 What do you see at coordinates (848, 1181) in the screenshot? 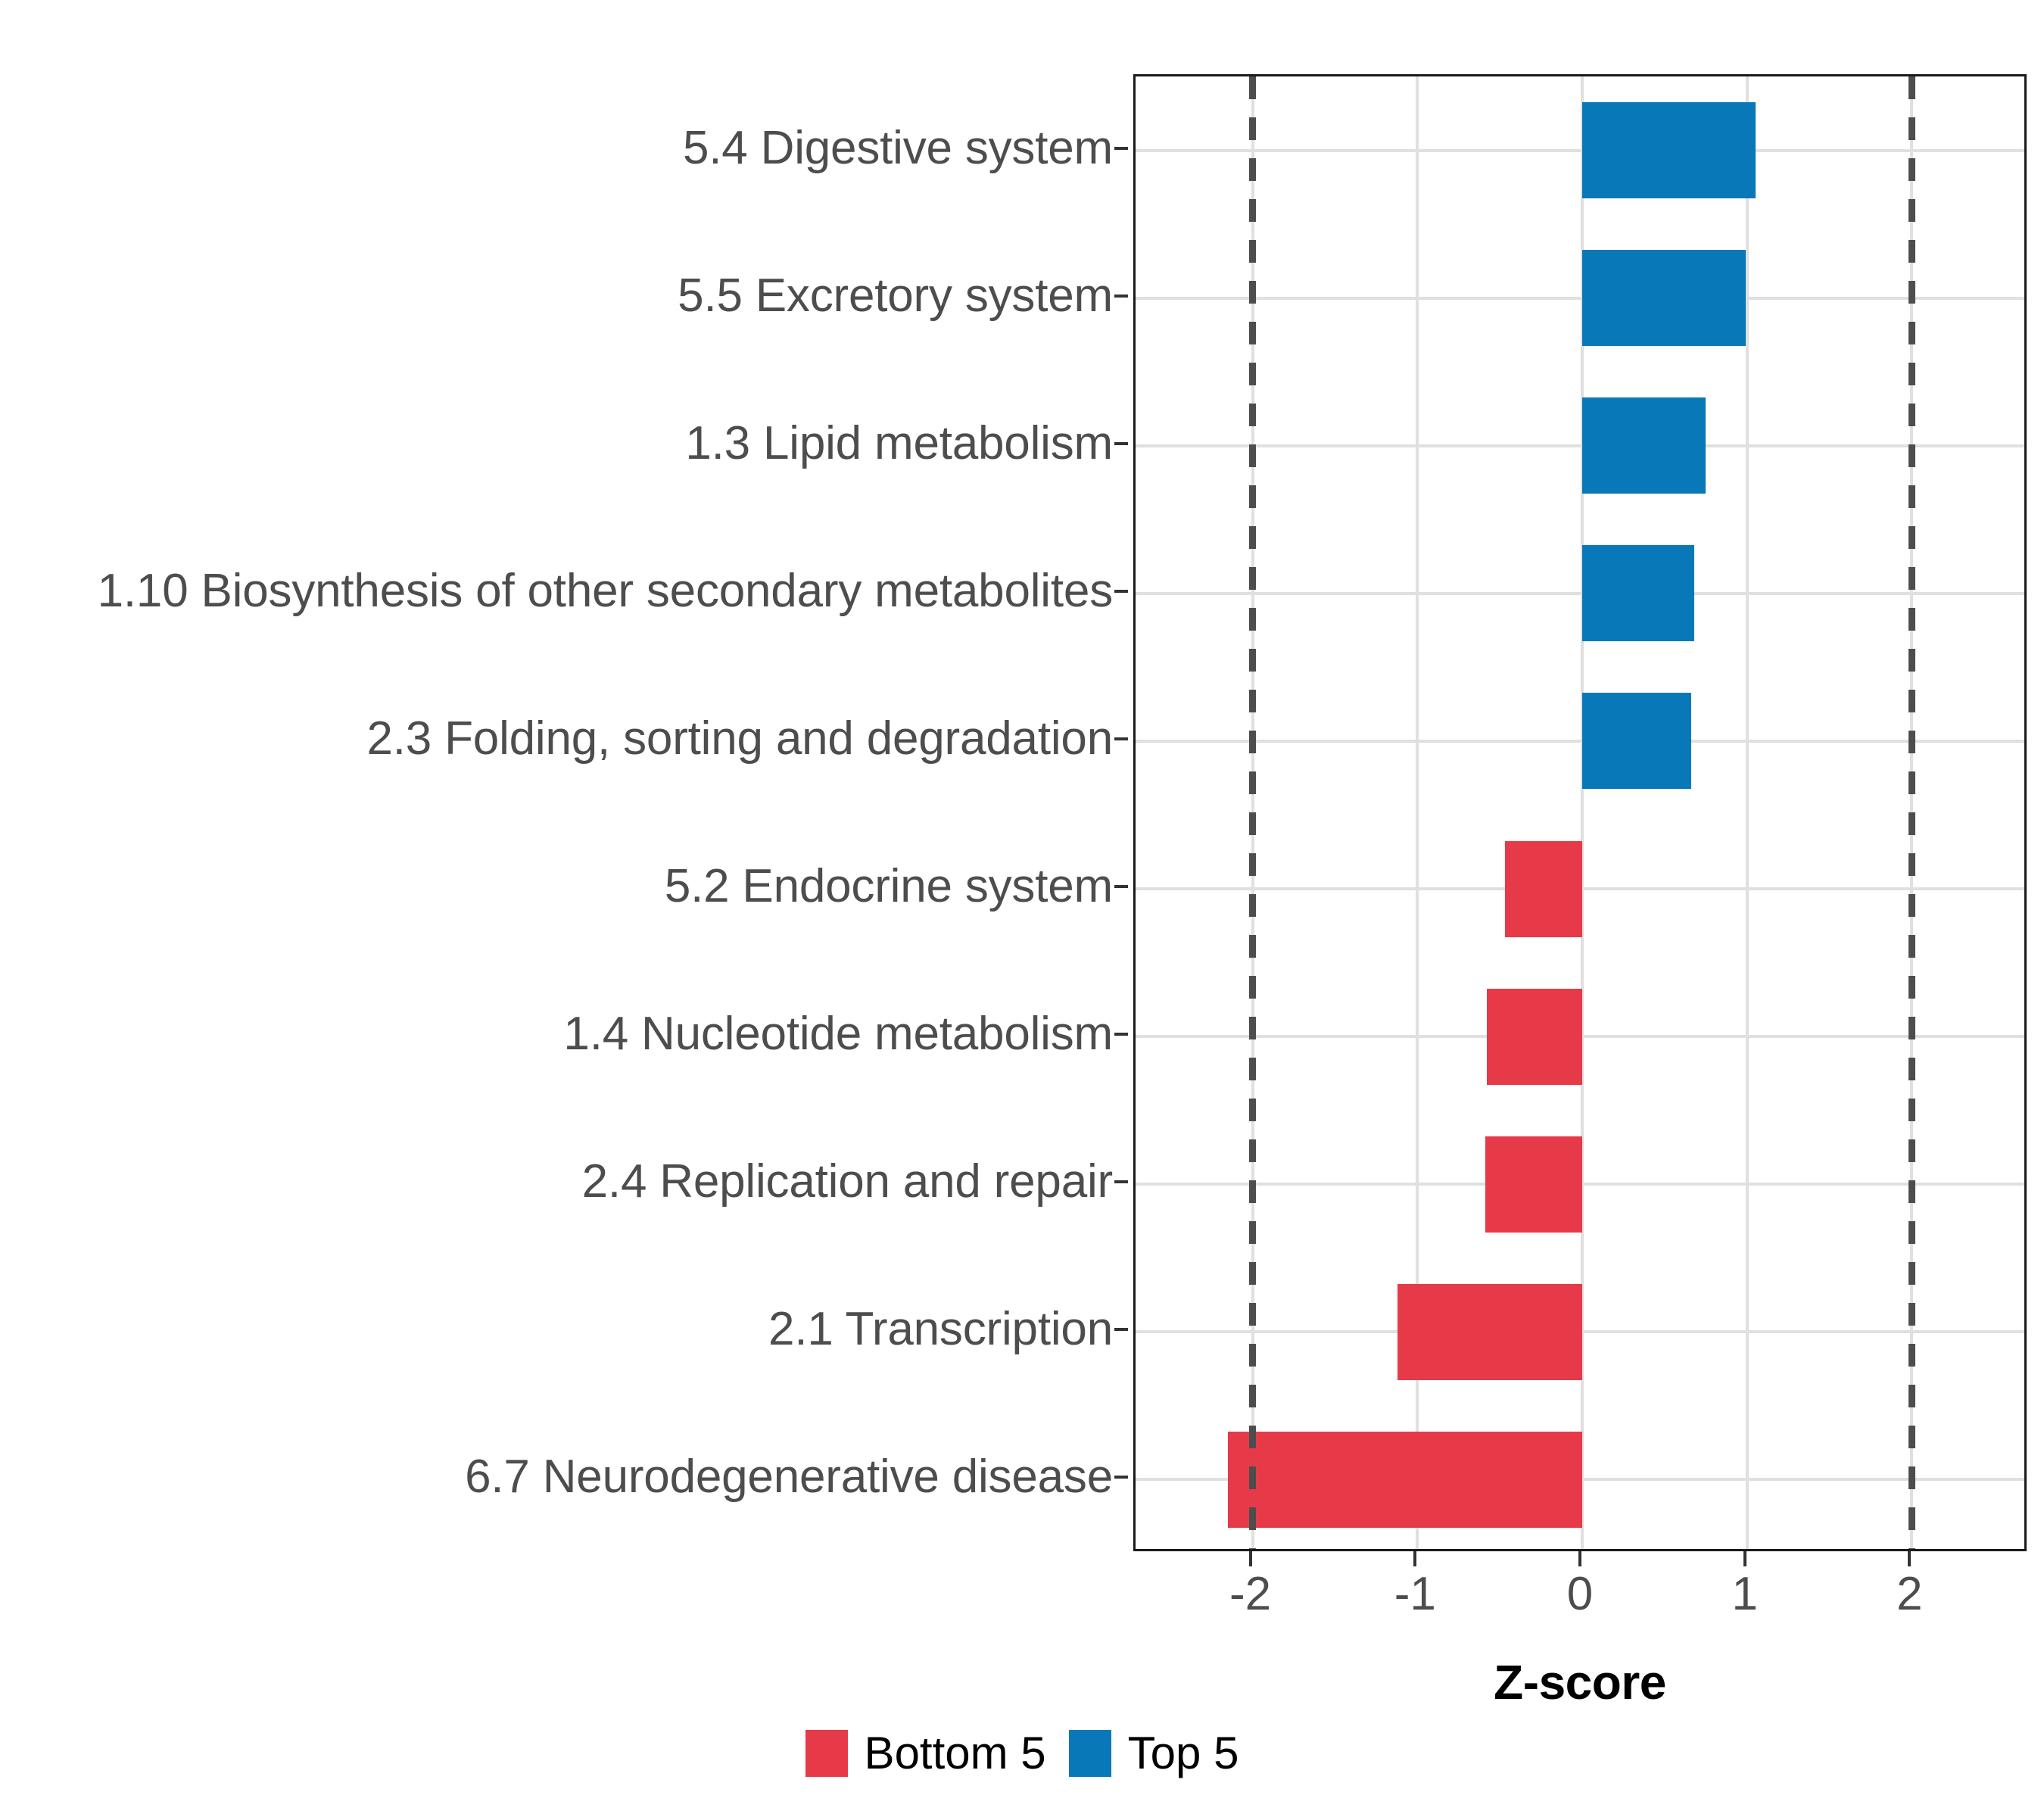
I see `y-axis-tick-text: 2.4 Replication and repair` at bounding box center [848, 1181].